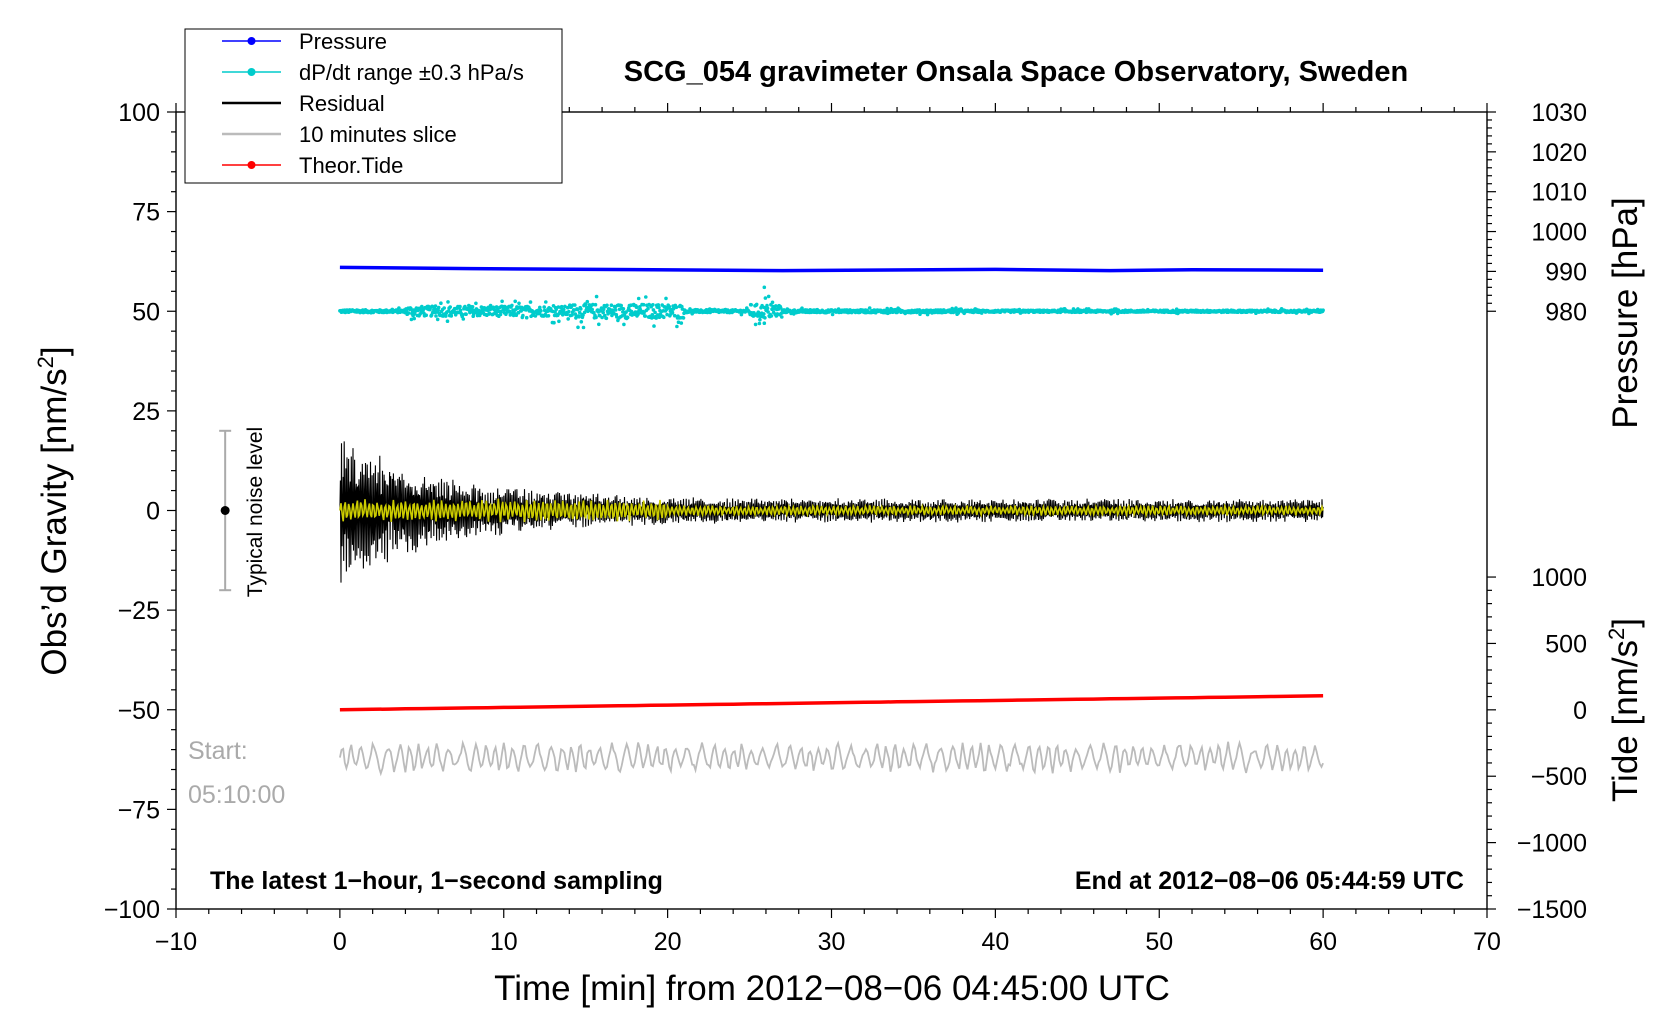 The image size is (1676, 1020). What do you see at coordinates (831, 510) in the screenshot?
I see `series-residual-smoothed-line` at bounding box center [831, 510].